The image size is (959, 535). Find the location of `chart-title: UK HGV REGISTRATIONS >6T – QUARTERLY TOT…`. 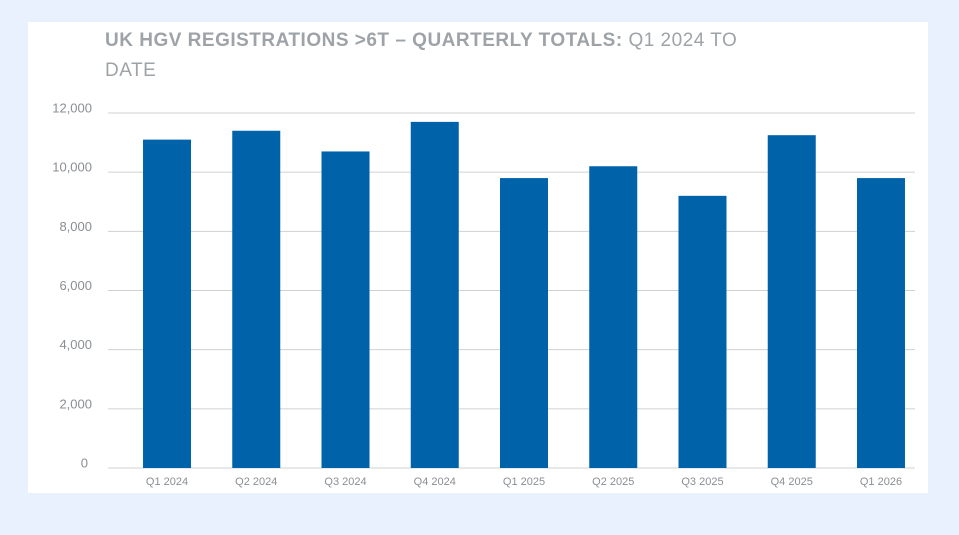

chart-title: UK HGV REGISTRATIONS >6T – QUARTERLY TOT… is located at coordinates (364, 40).